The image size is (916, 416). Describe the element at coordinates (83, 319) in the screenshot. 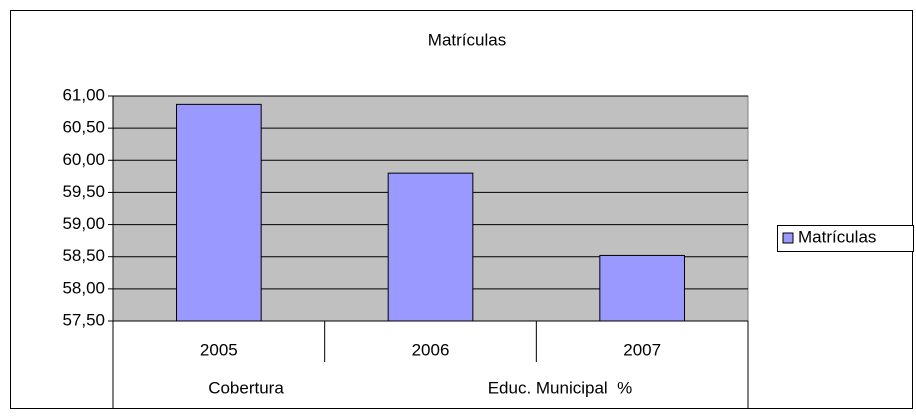

I see `y-tick-label: 57,50` at that location.